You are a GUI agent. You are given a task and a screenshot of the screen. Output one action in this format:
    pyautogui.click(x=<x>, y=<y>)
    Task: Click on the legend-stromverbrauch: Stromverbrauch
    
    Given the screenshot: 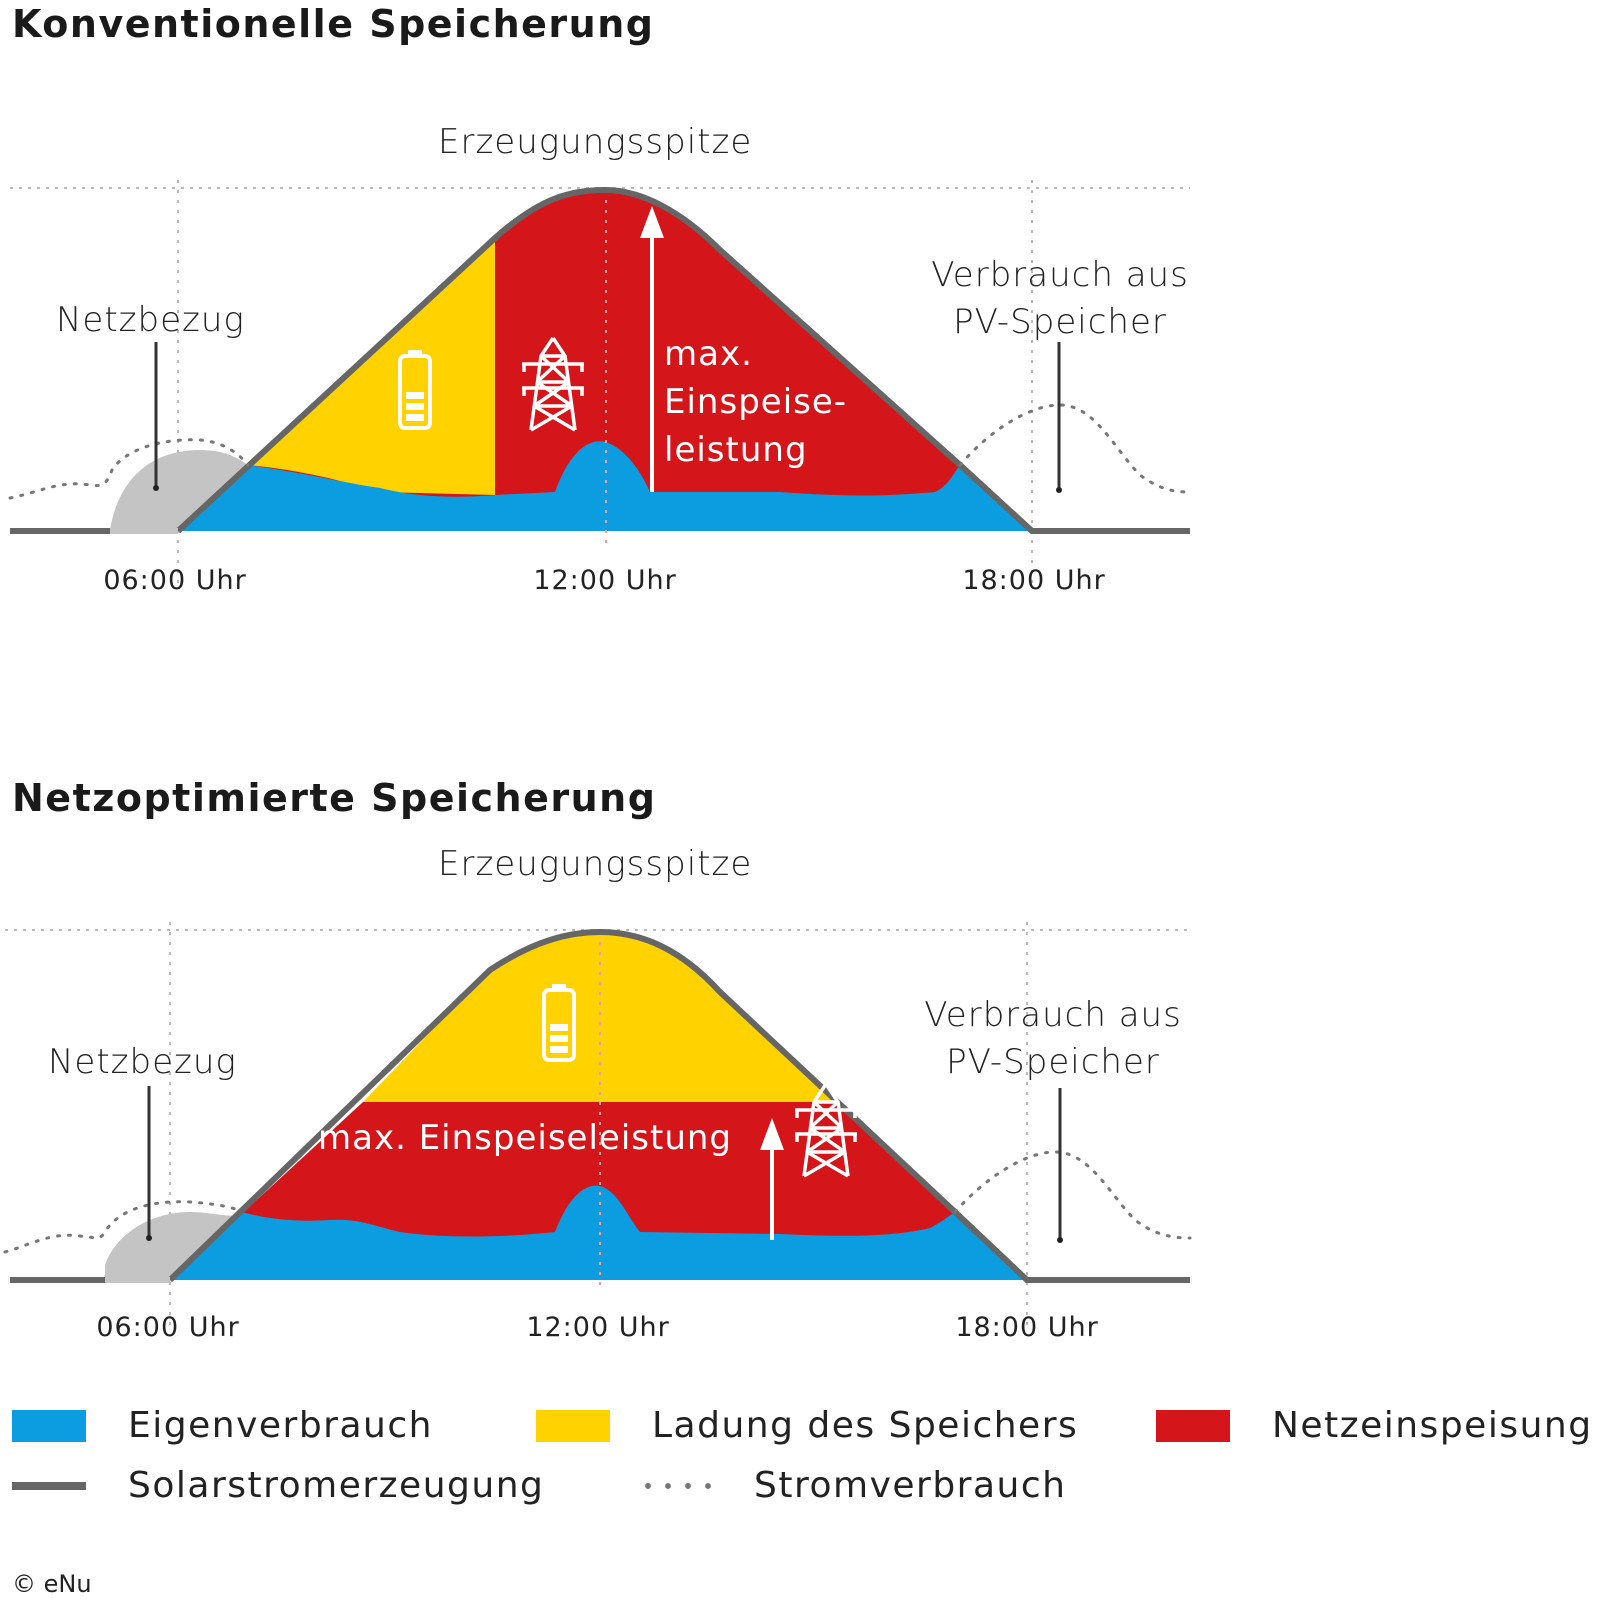 What is the action you would take?
    pyautogui.click(x=852, y=1485)
    